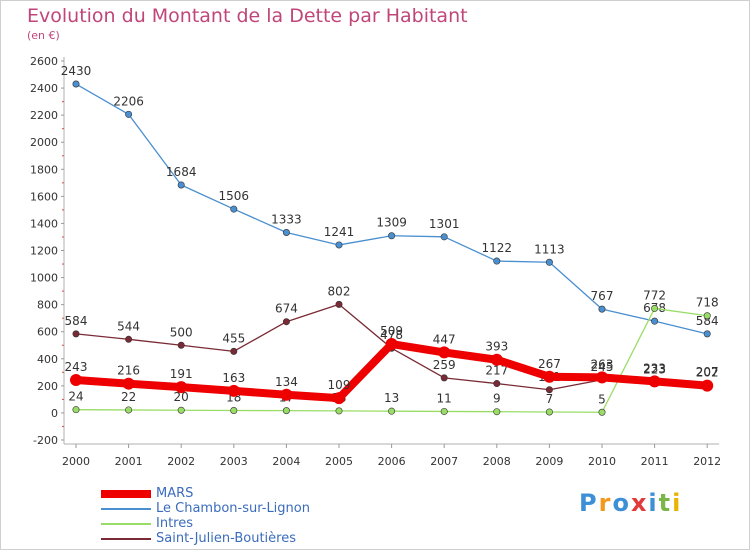  What do you see at coordinates (75, 397) in the screenshot?
I see `data-label: 24` at bounding box center [75, 397].